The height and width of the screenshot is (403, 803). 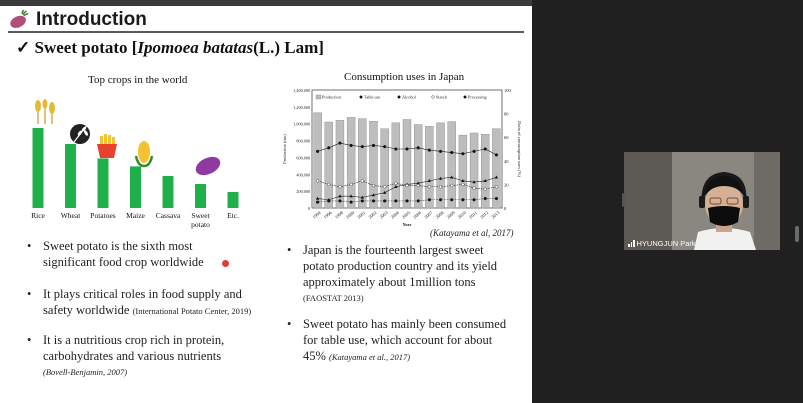 I want to click on participant-video-tile: HYUNGJUN Park, so click(x=702, y=201).